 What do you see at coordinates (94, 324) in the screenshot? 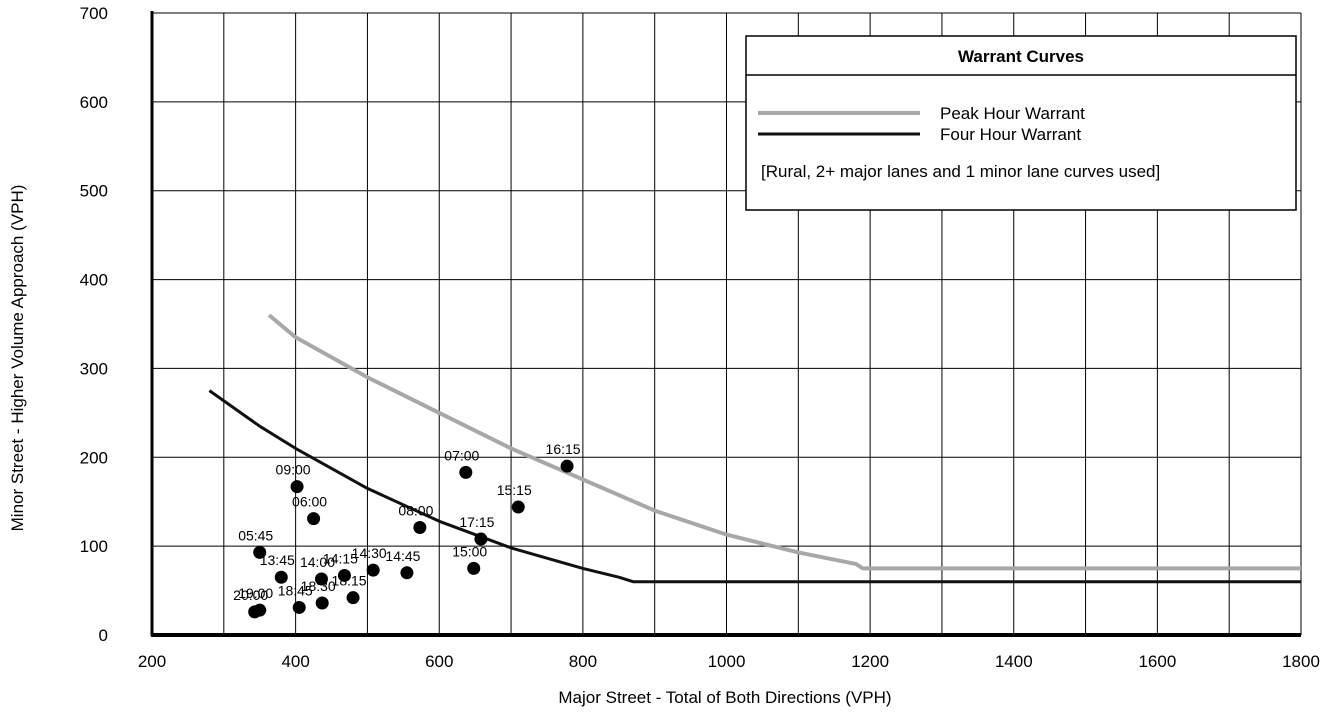
I see `y-tick-labels: 0 100 200 300 400 500 600 700` at bounding box center [94, 324].